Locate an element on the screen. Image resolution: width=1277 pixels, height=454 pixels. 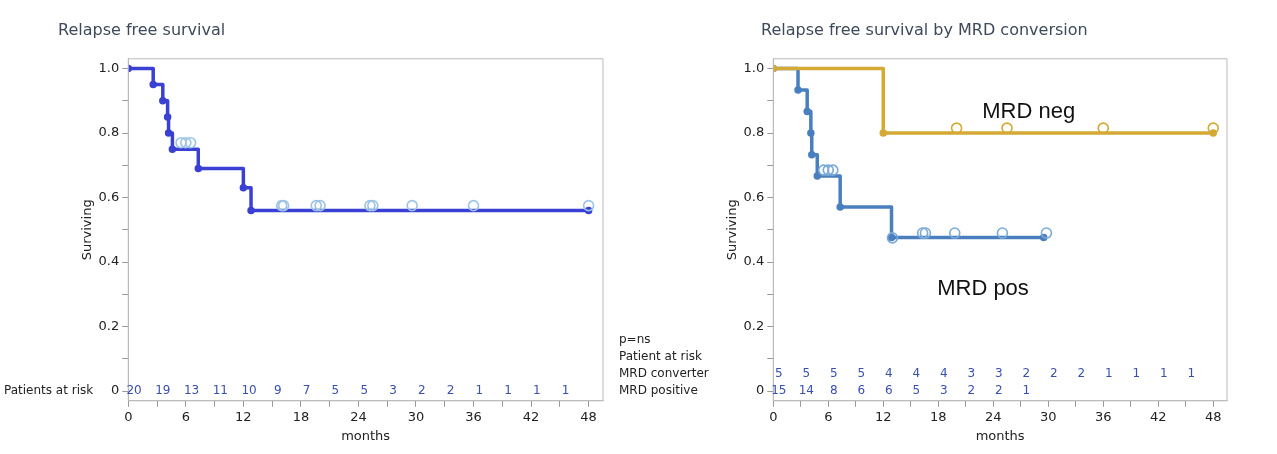
text: MRD positive is located at coordinates (658, 390).